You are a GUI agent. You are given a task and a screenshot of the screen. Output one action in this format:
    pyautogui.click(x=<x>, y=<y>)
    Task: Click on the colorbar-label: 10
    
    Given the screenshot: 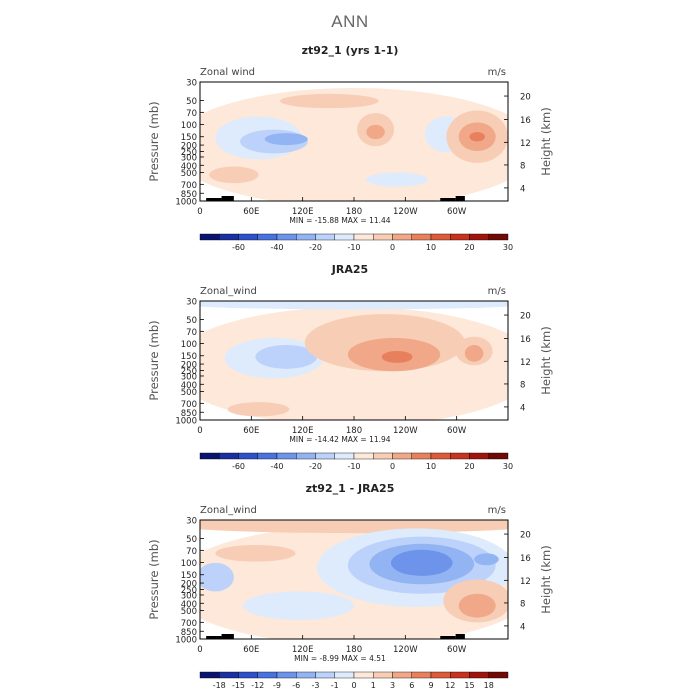 What is the action you would take?
    pyautogui.click(x=431, y=466)
    